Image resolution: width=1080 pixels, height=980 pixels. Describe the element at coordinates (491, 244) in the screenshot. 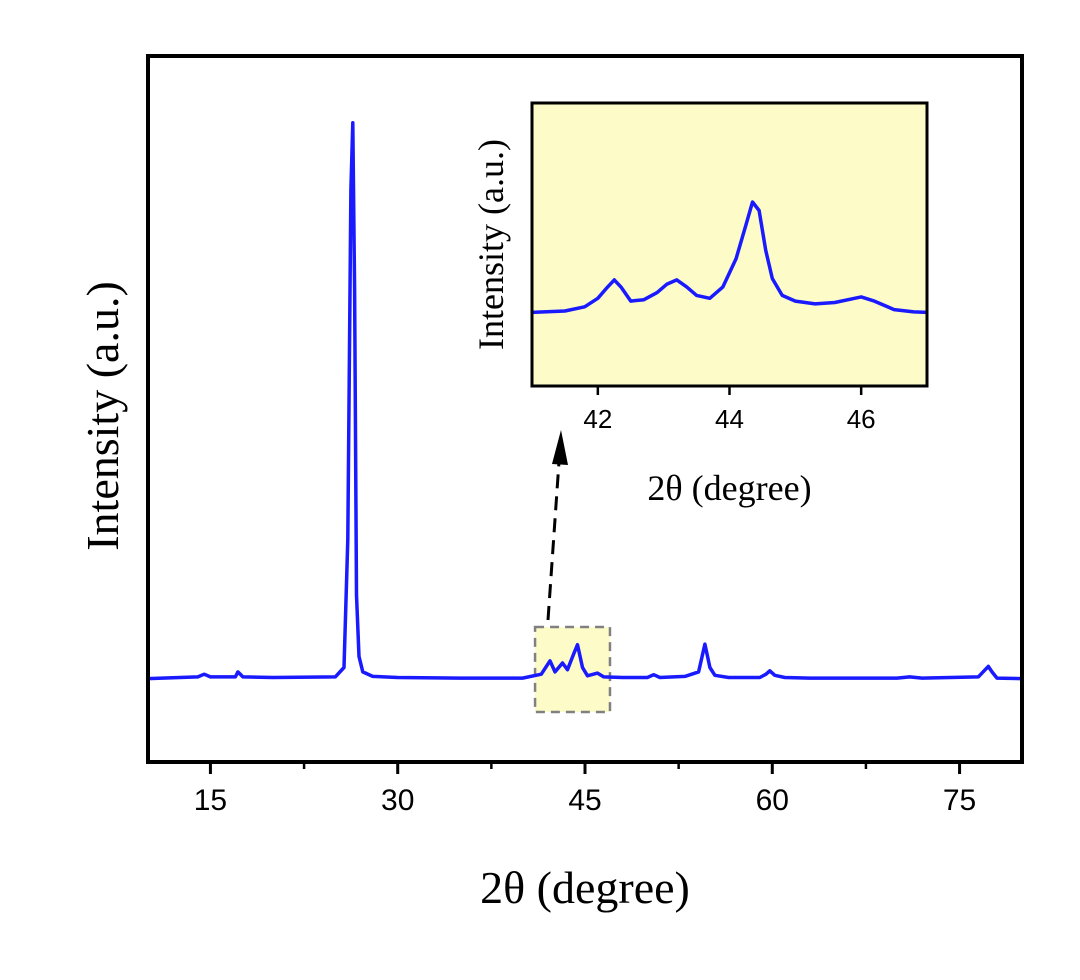

I see `inset-y-axis-title: Intensity (a.u.)` at that location.